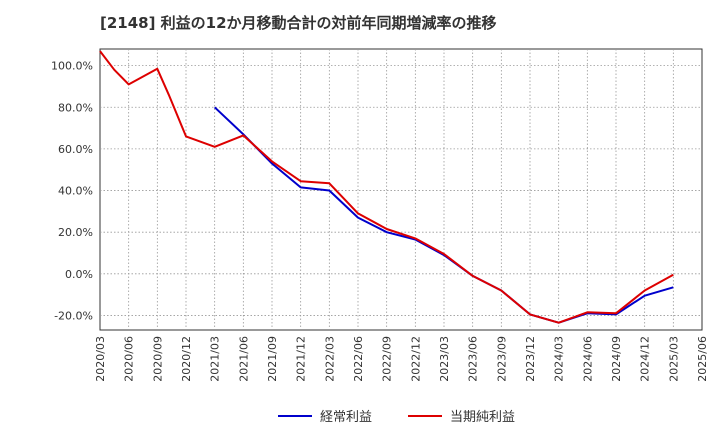 The width and height of the screenshot is (720, 440). I want to click on x-tick-label: 2020/06, so click(129, 359).